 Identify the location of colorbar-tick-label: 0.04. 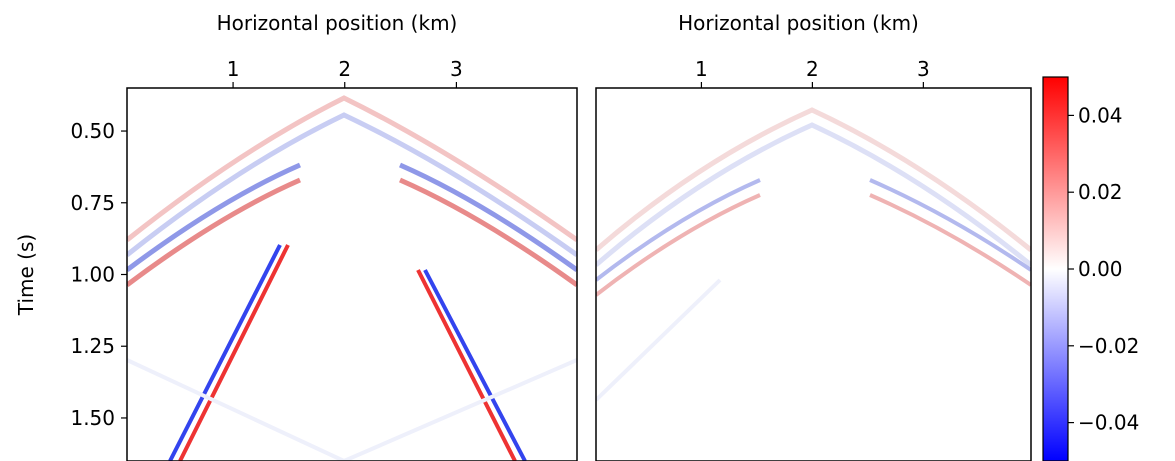
(1100, 115).